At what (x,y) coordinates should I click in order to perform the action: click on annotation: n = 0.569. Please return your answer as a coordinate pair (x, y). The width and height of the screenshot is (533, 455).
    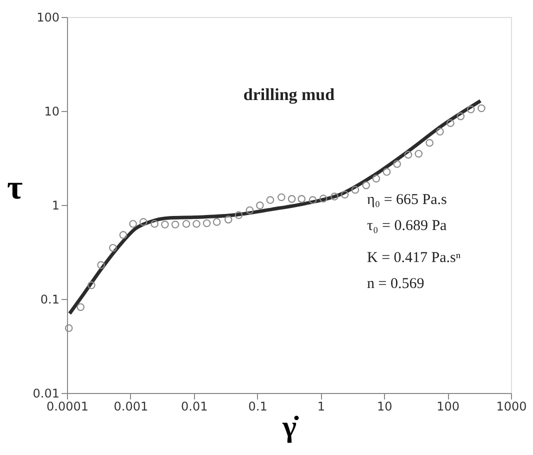
    Looking at the image, I should click on (395, 284).